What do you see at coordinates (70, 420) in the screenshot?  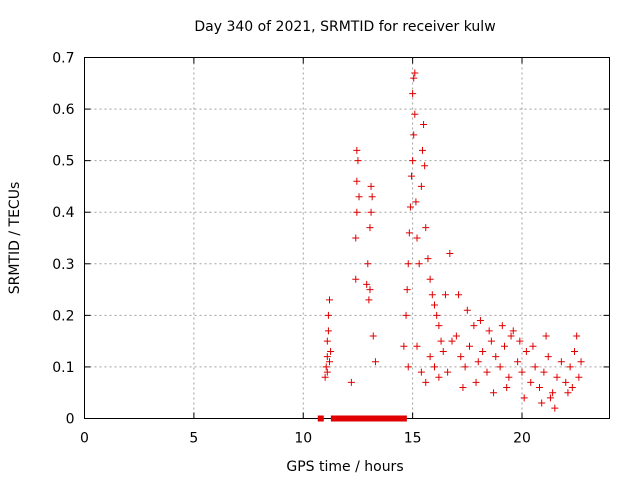 I see `y-tick-label: 0` at bounding box center [70, 420].